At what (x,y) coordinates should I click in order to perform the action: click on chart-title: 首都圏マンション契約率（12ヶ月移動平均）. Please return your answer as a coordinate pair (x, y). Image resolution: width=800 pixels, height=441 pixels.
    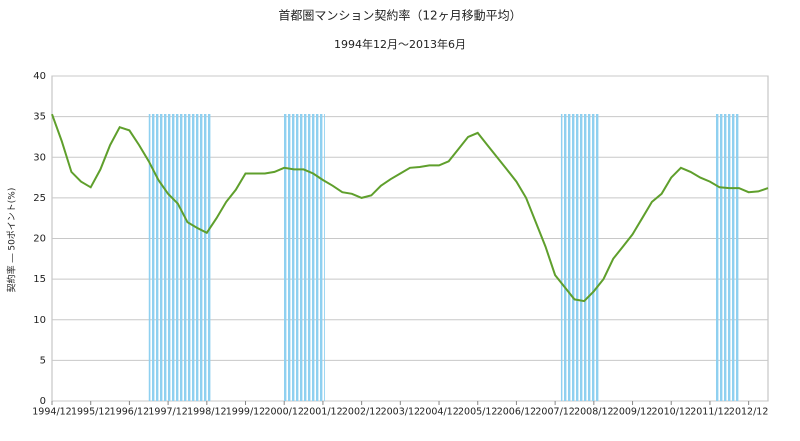
    Looking at the image, I should click on (399, 15).